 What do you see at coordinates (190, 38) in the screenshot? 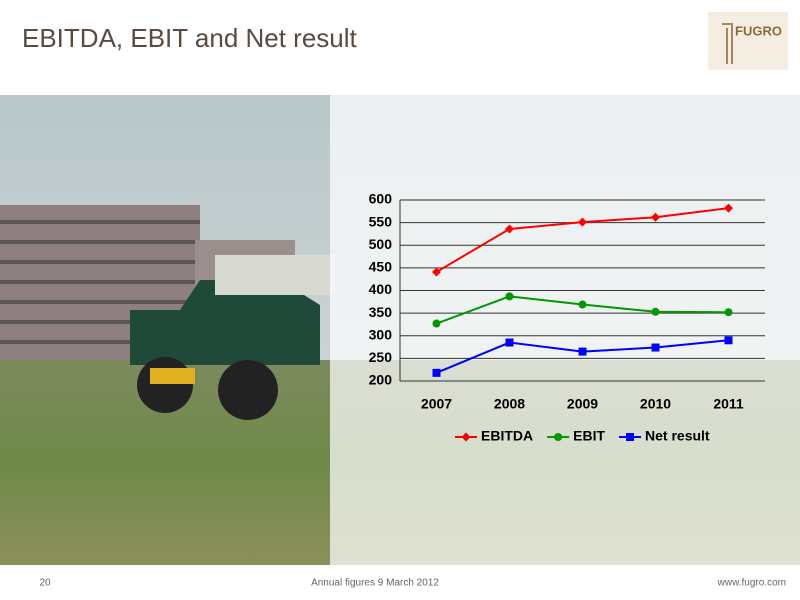
I see `slide-title: EBITDA, EBIT and Net result` at bounding box center [190, 38].